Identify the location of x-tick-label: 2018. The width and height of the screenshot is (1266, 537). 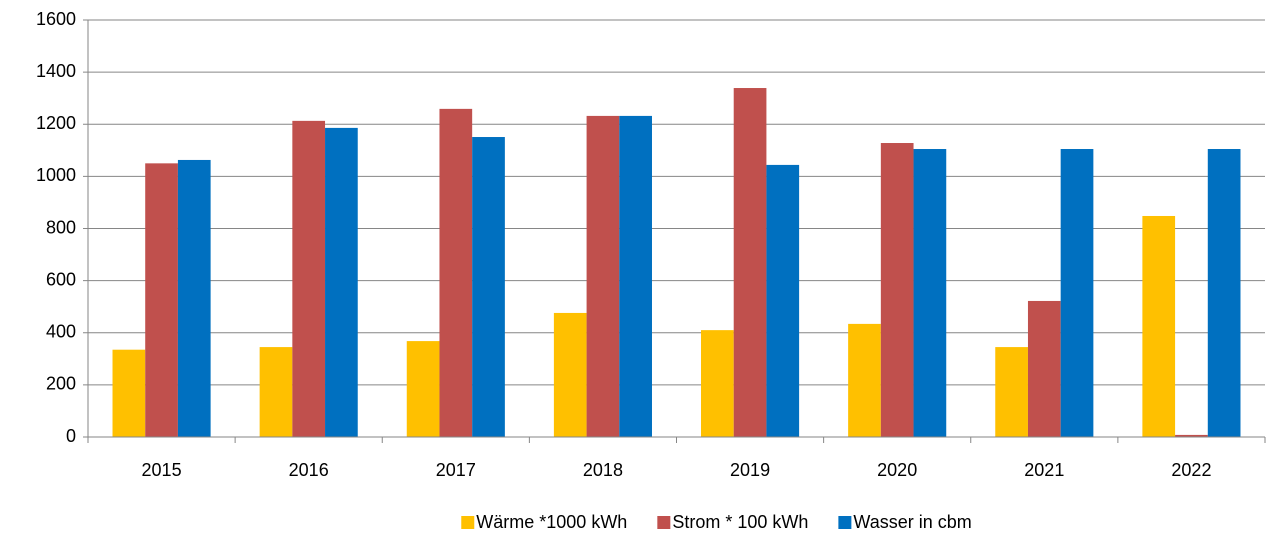
(603, 470).